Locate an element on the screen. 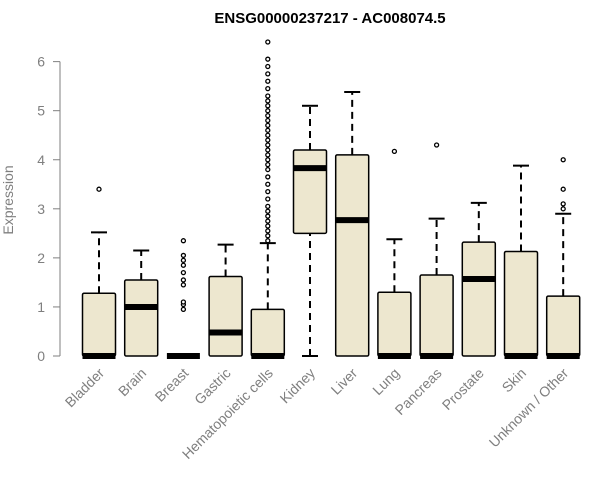 Image resolution: width=600 pixels, height=500 pixels. y-axis-label: Expression is located at coordinates (8, 199).